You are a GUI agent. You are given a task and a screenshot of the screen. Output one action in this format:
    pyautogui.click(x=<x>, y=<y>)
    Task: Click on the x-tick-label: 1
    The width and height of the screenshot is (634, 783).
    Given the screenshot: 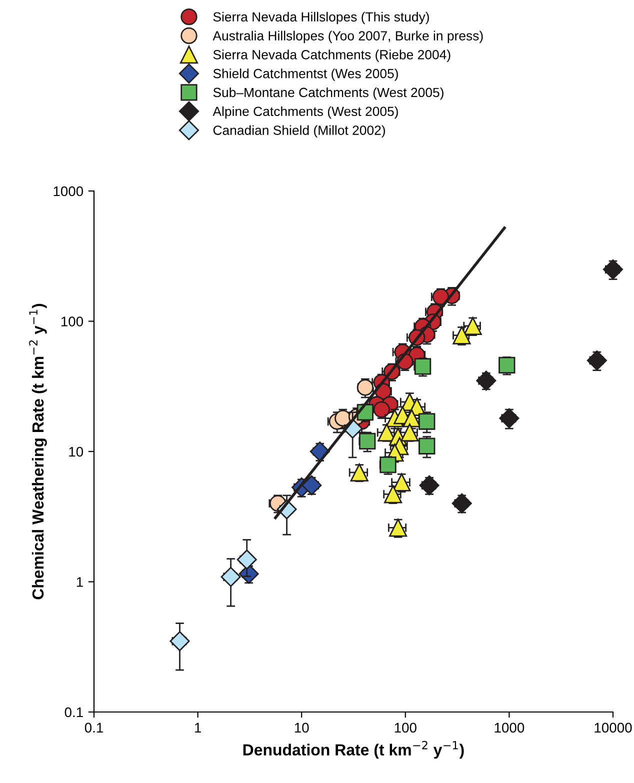 What is the action you would take?
    pyautogui.click(x=197, y=727)
    